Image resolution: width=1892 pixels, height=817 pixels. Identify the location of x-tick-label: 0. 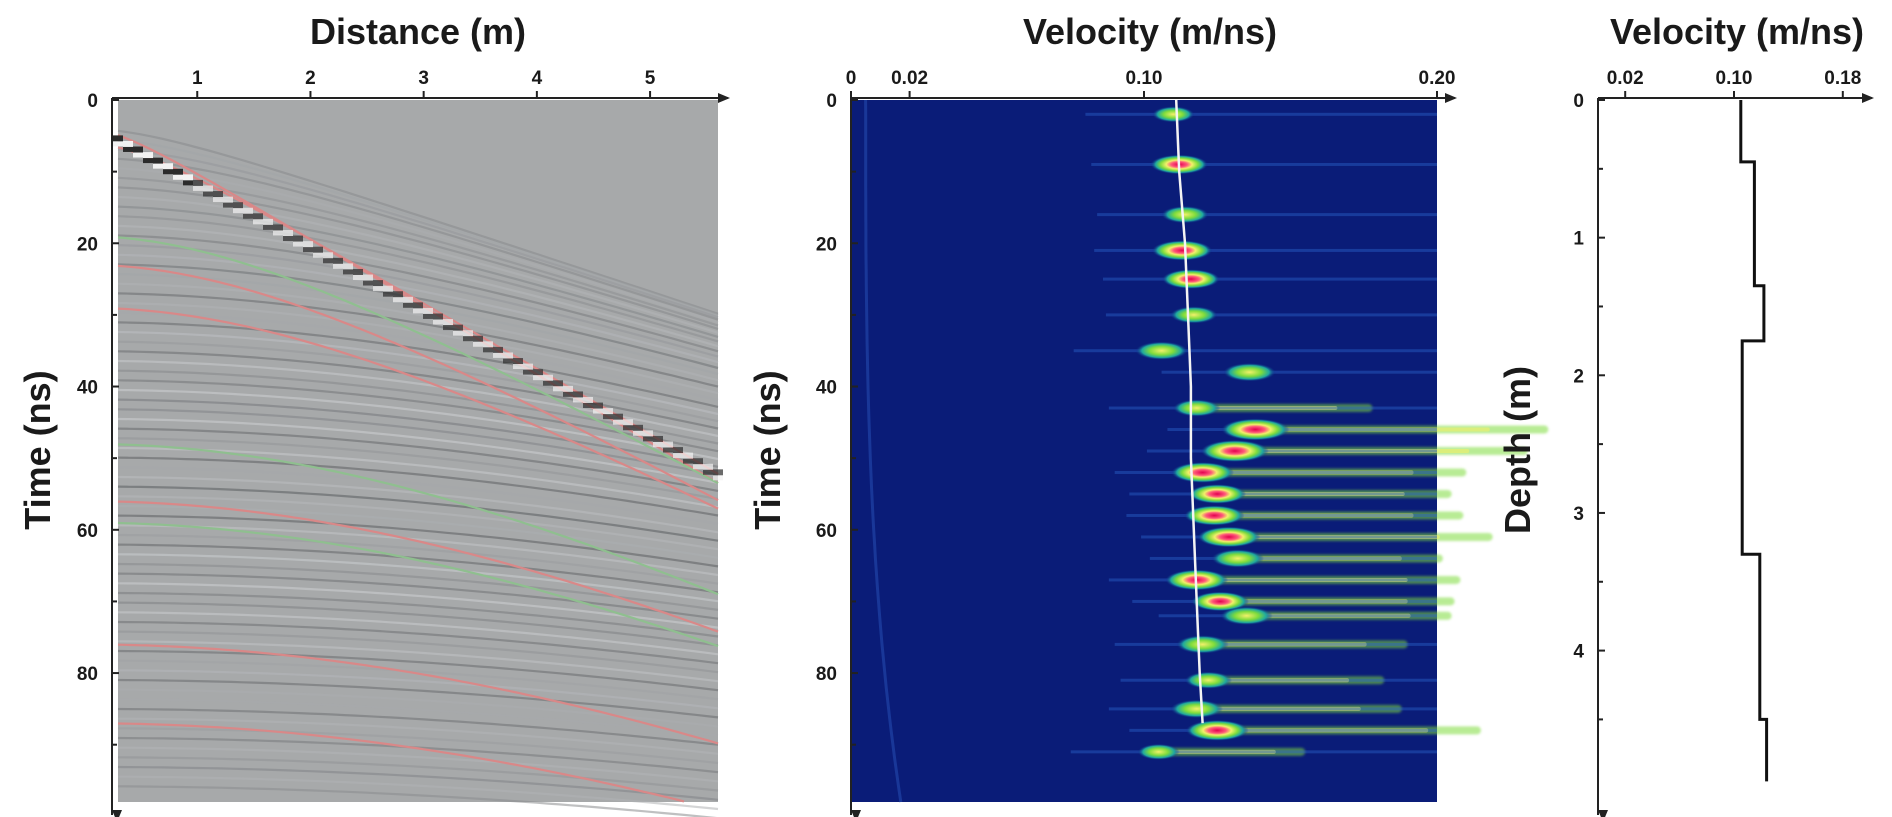
(851, 78).